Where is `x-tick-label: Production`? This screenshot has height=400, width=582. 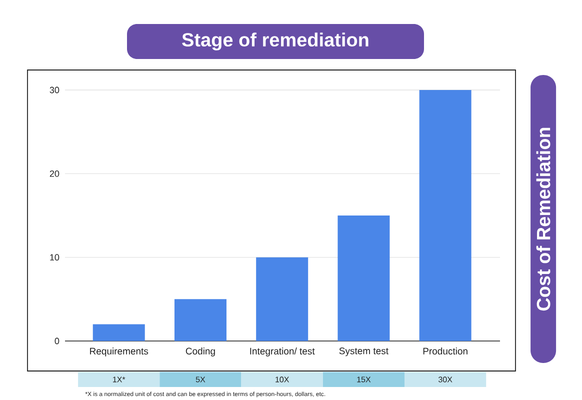 x-tick-label: Production is located at coordinates (445, 351).